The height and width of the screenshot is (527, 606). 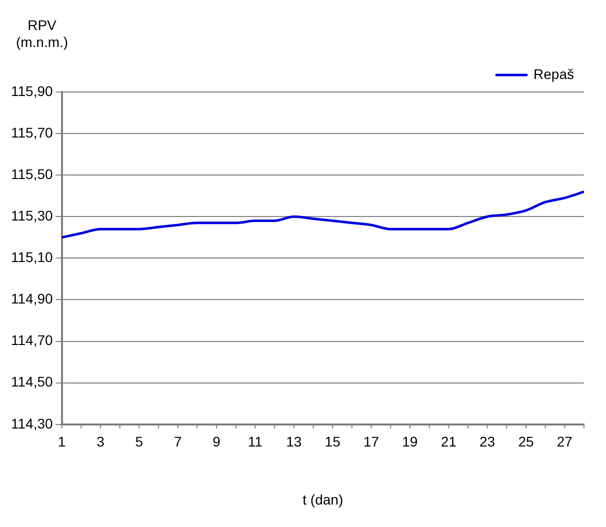 I want to click on y-tick-label: 115,50, so click(x=32, y=174).